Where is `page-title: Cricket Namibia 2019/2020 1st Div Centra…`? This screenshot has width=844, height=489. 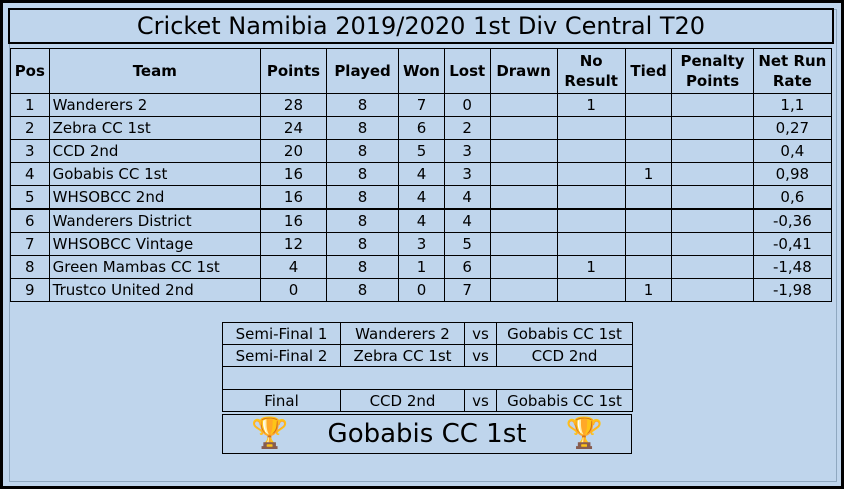 page-title: Cricket Namibia 2019/2020 1st Div Centra… is located at coordinates (421, 26).